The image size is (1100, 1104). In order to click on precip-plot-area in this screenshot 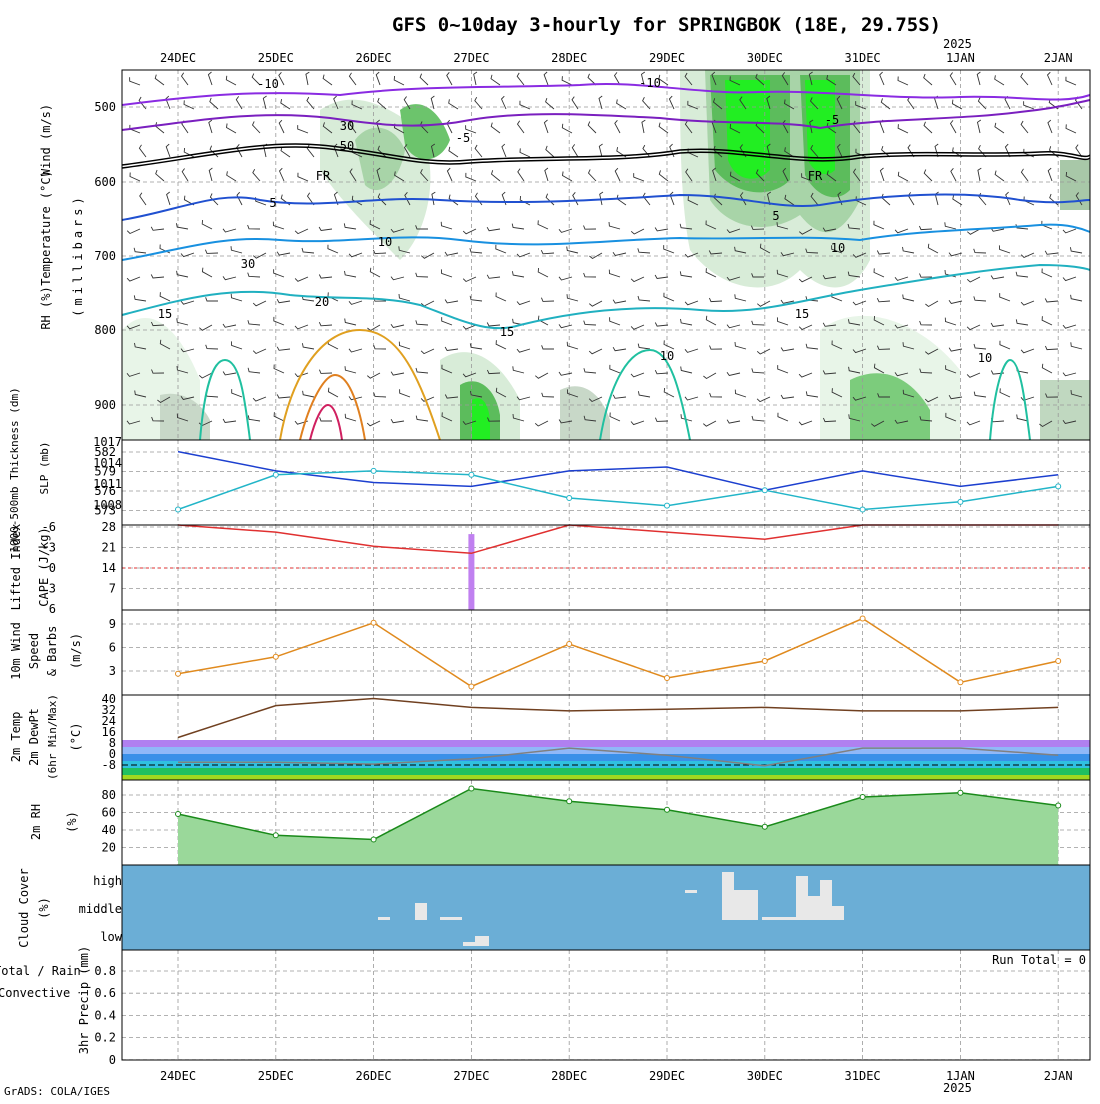, I will do `click(606, 1005)`.